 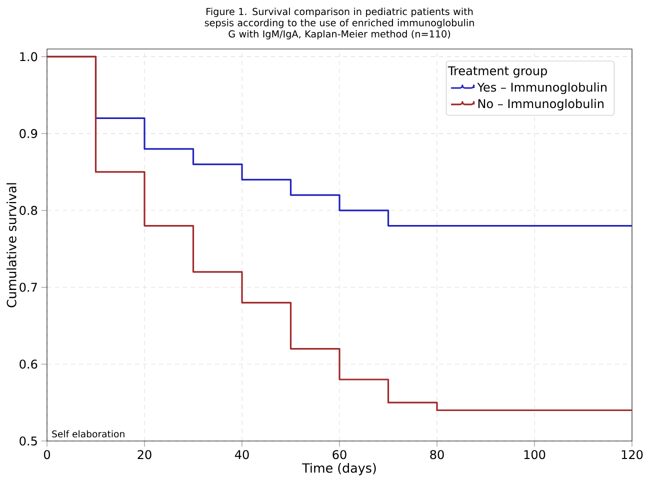 What do you see at coordinates (437, 455) in the screenshot?
I see `x-tick-label: 80` at bounding box center [437, 455].